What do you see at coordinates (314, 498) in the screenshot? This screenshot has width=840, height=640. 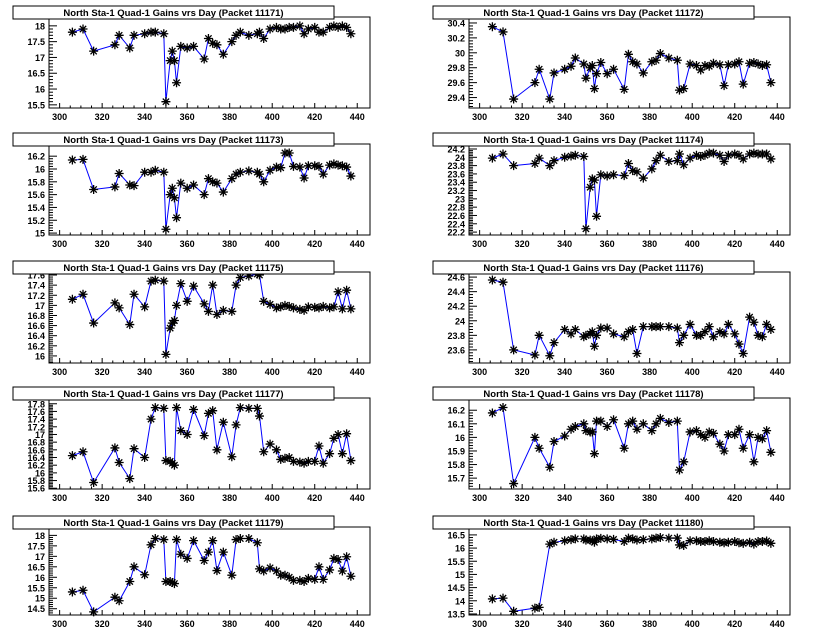 I see `x-tick-label: 420` at bounding box center [314, 498].